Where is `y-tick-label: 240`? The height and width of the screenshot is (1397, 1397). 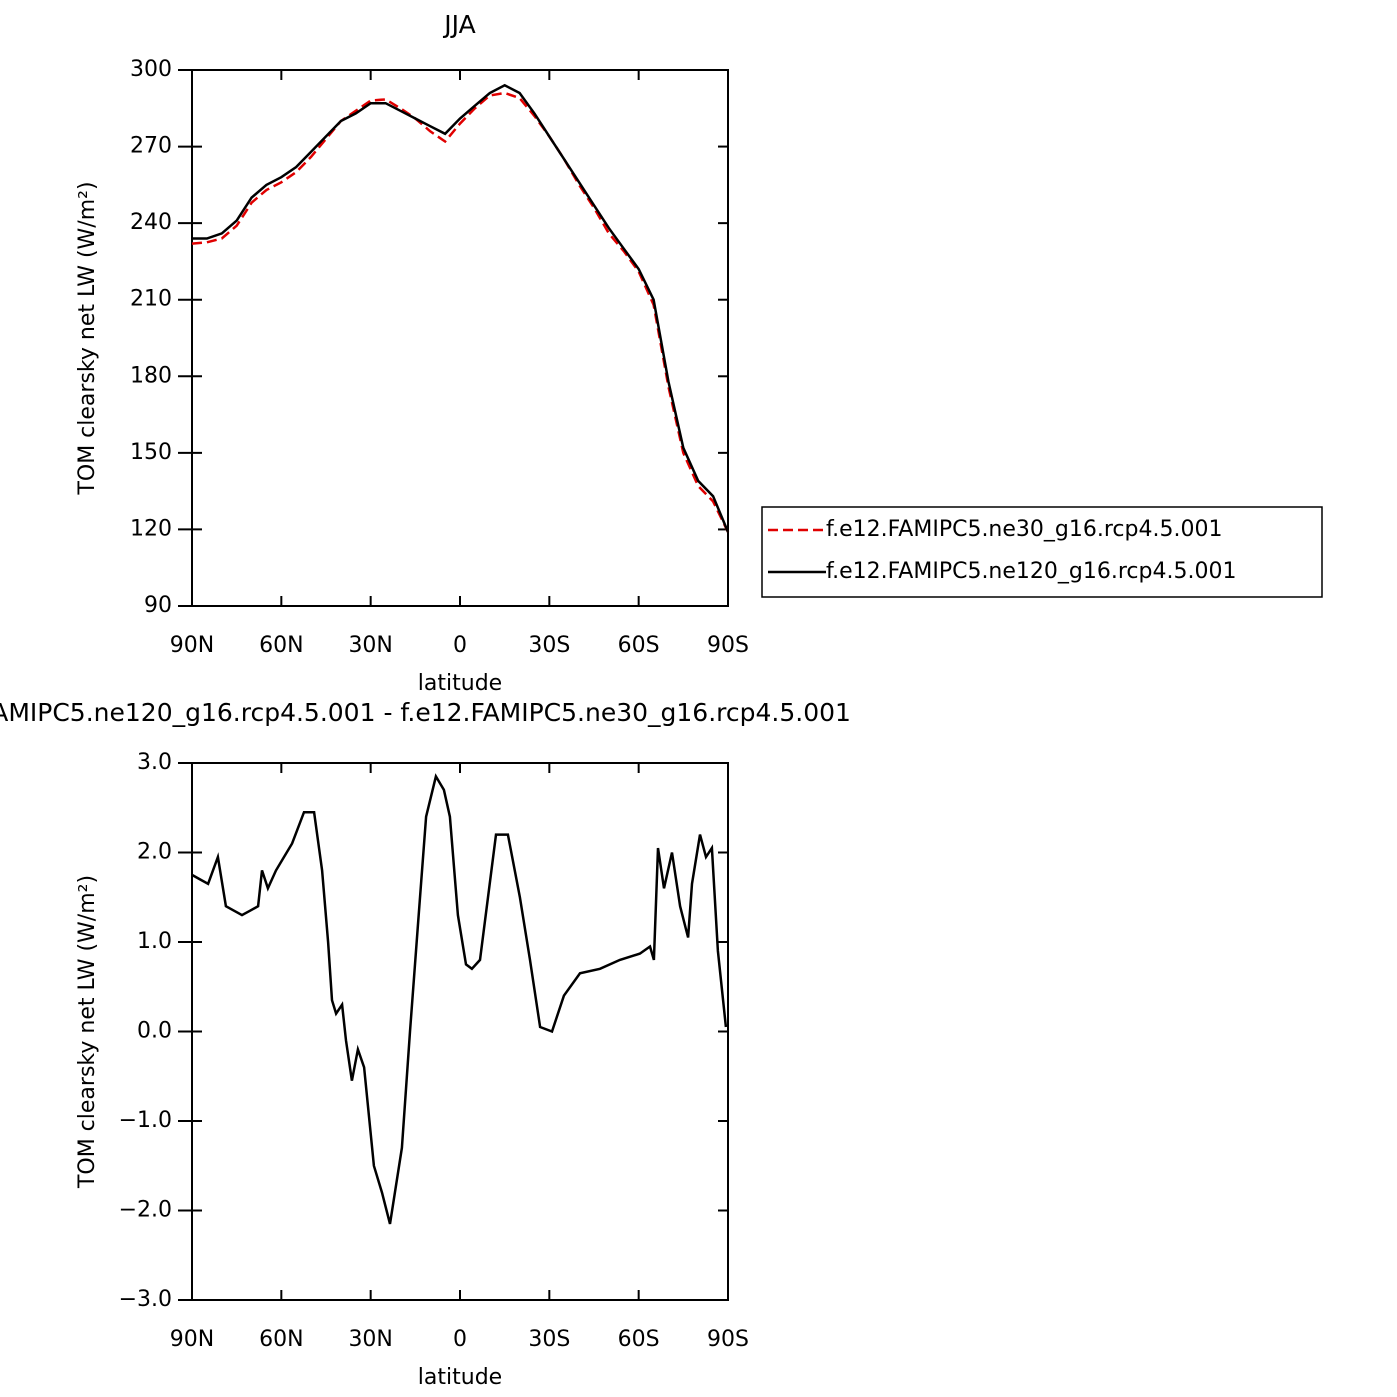 y-tick-label: 240 is located at coordinates (151, 222).